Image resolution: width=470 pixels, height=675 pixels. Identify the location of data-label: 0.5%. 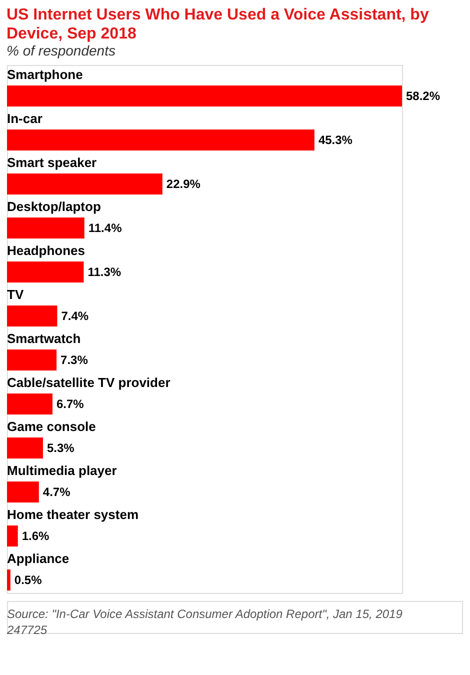
(28, 580).